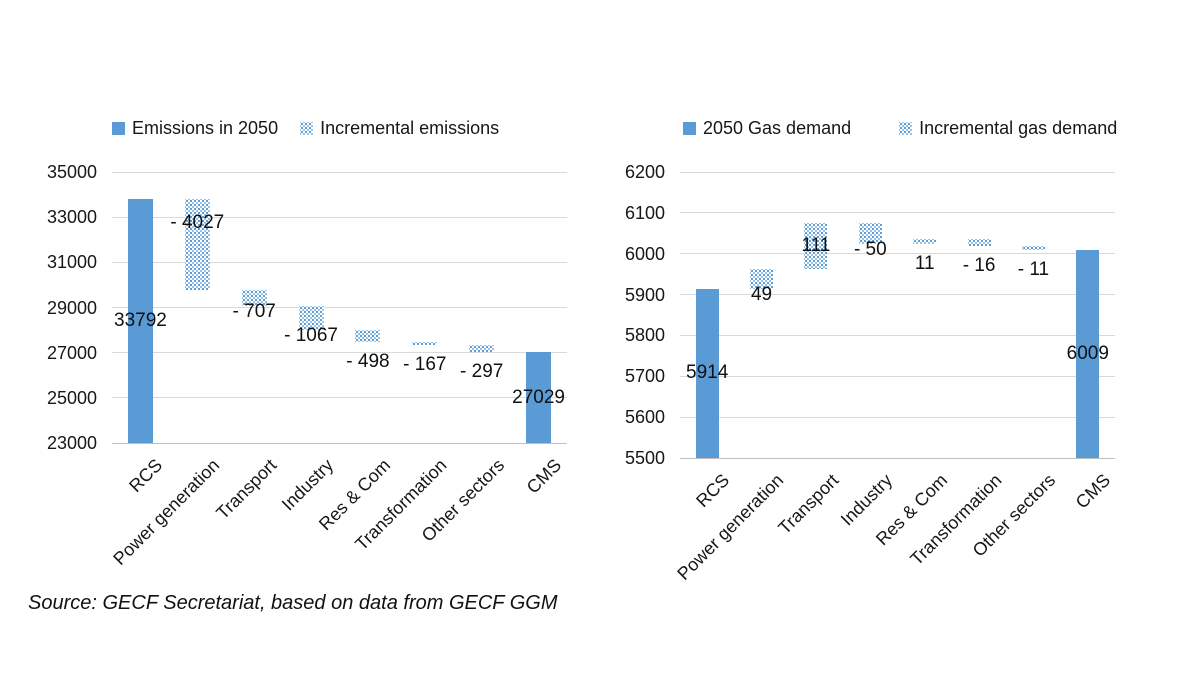 The image size is (1200, 675). What do you see at coordinates (644, 294) in the screenshot?
I see `y-tick-label: 5900` at bounding box center [644, 294].